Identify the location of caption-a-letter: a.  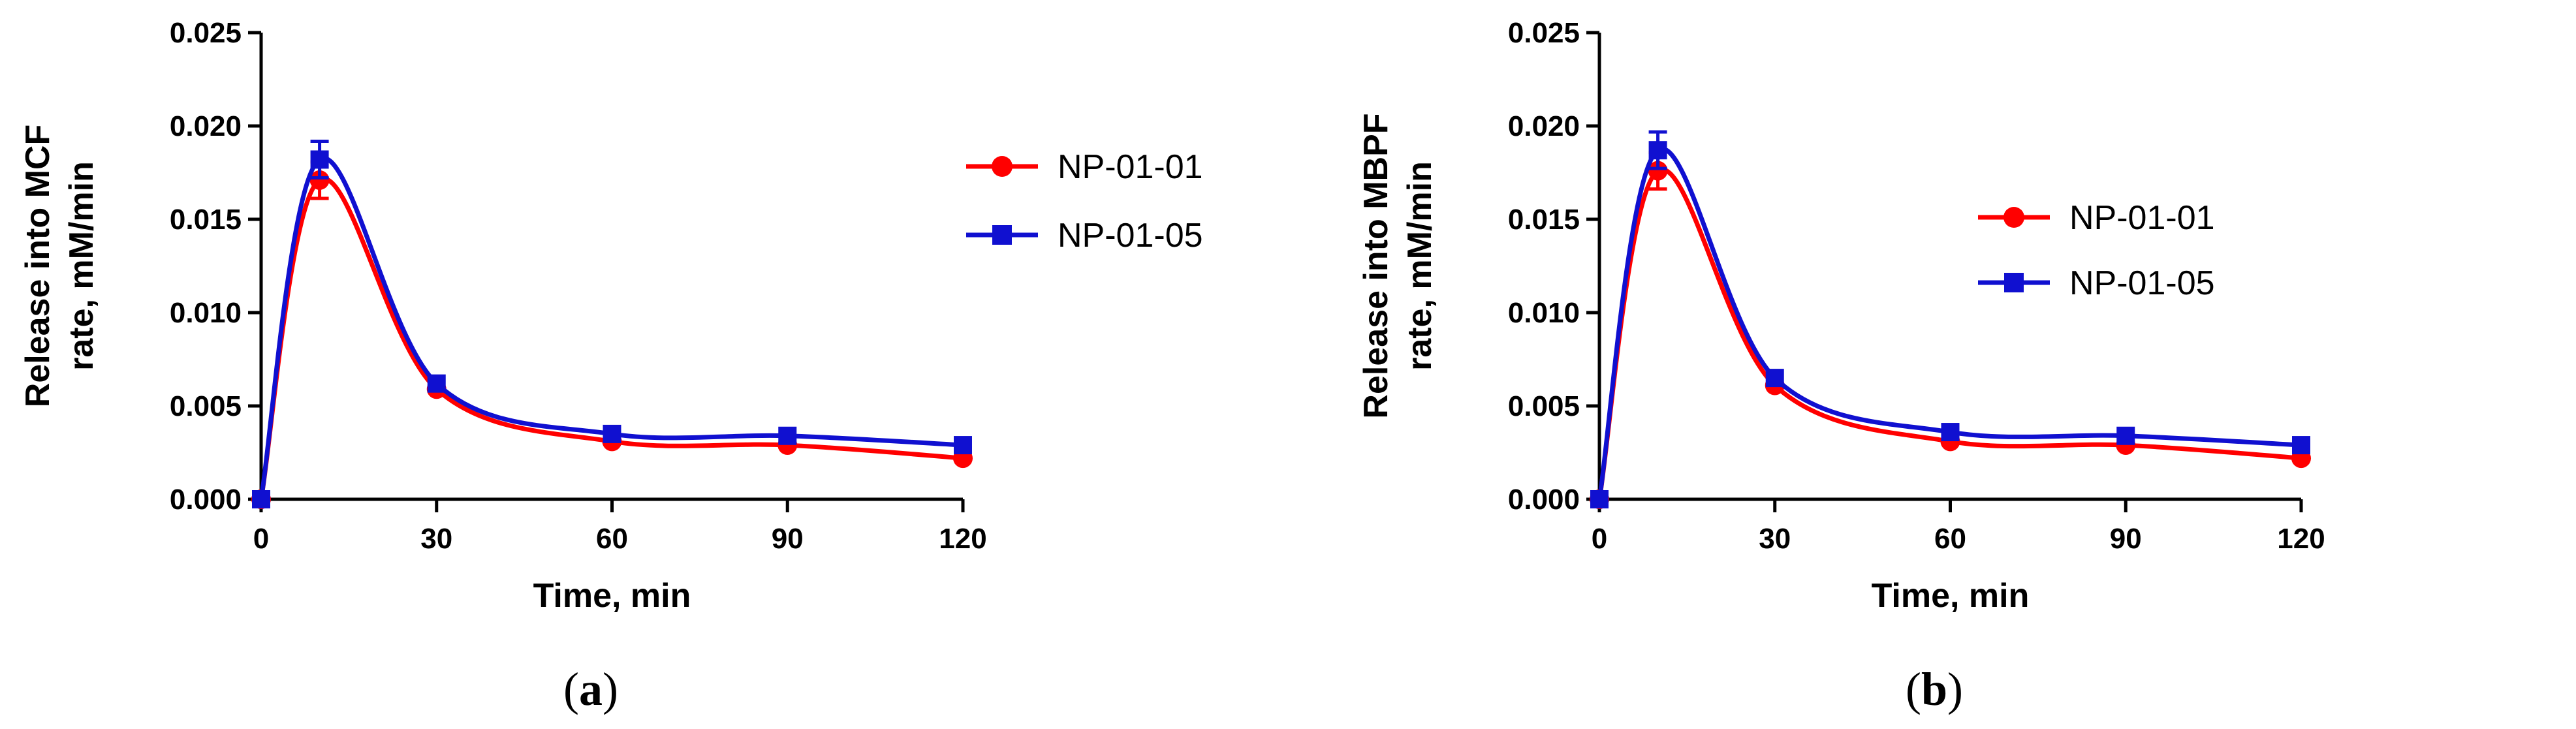
(591, 689).